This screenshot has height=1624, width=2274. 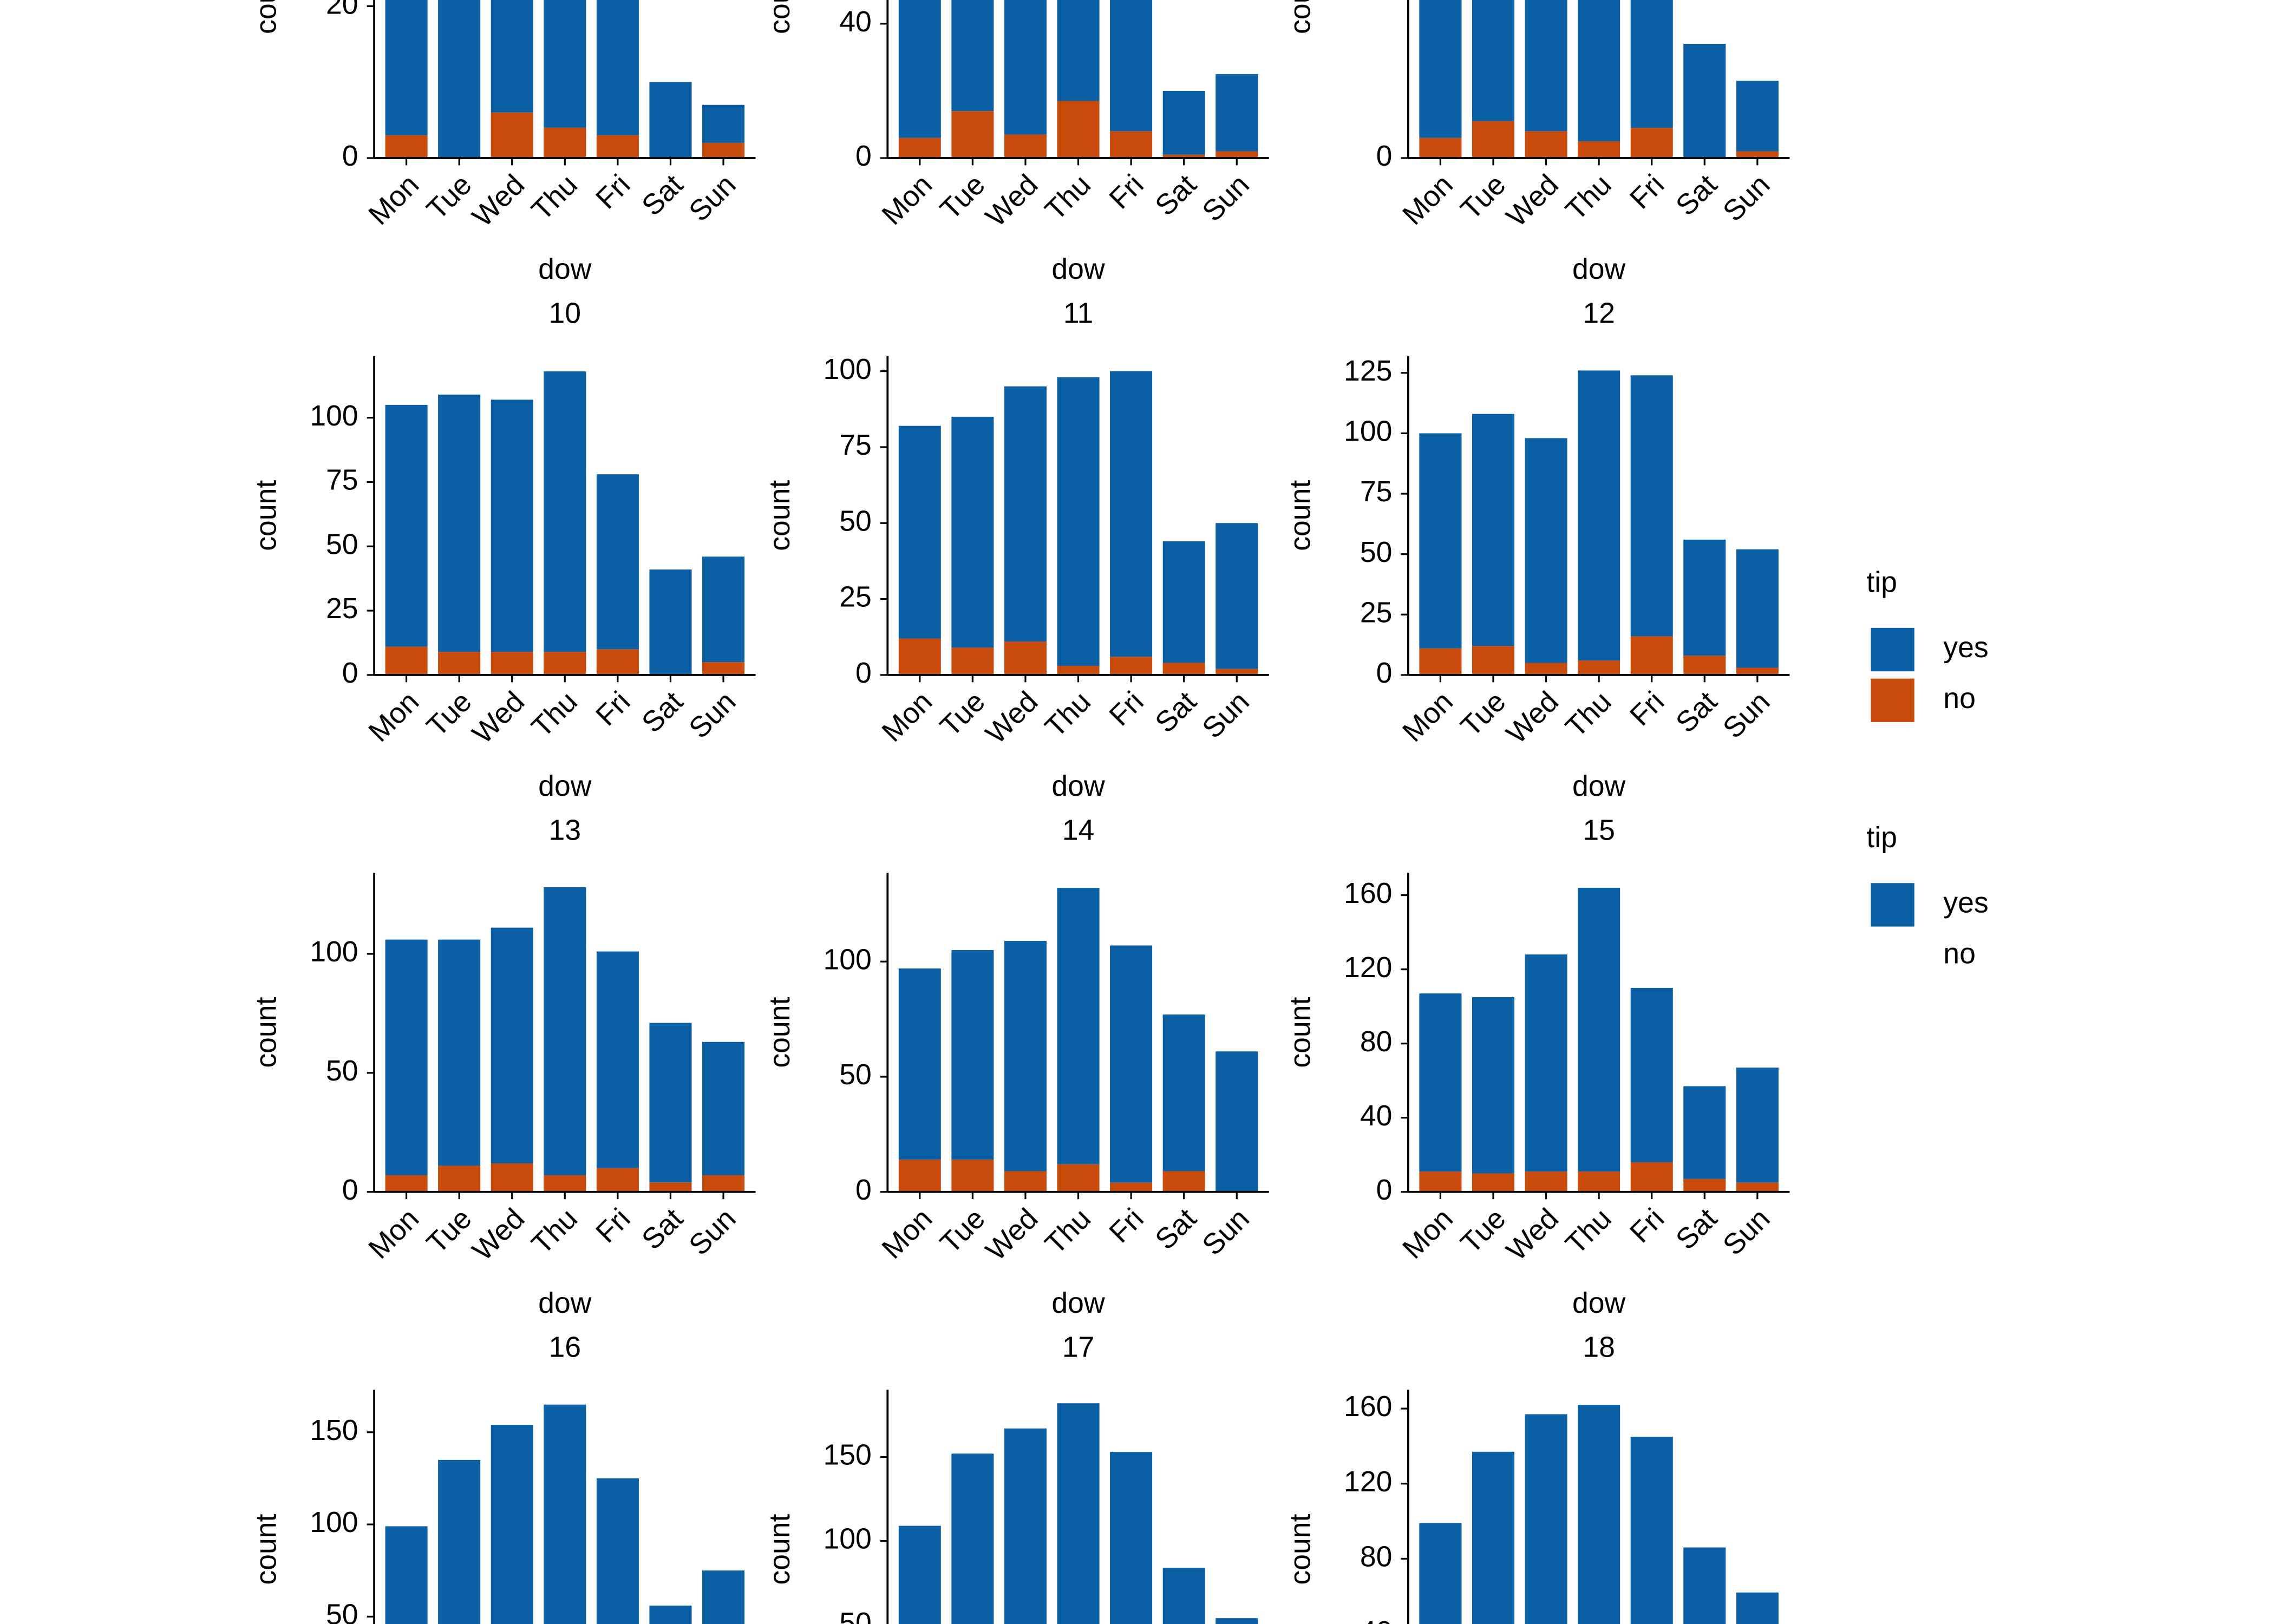 What do you see at coordinates (504, 143) in the screenshot?
I see `panel: MonTueWedThuFriSatSun02040dowcount` at bounding box center [504, 143].